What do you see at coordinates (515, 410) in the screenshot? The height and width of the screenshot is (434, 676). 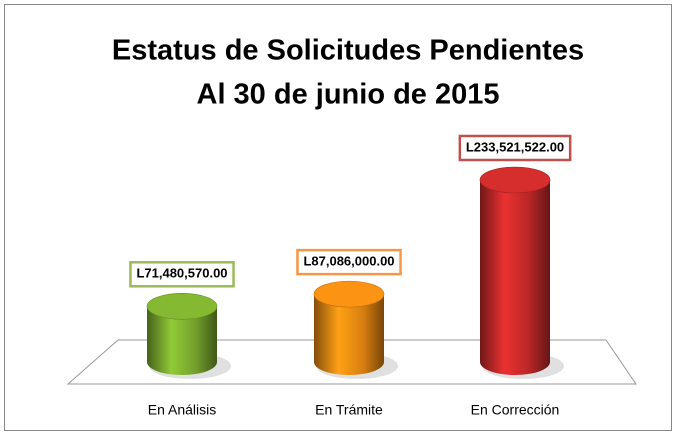 I see `x-tick-label: En Corrección` at bounding box center [515, 410].